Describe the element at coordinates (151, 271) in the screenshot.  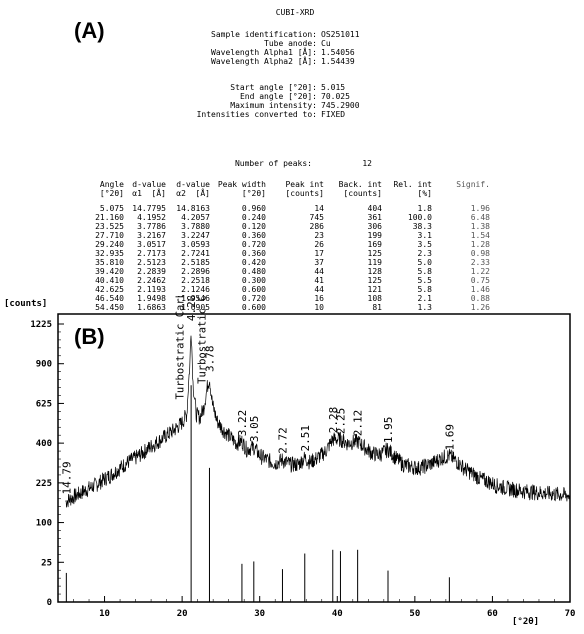
I see `table-cell: 2.2839` at that location.